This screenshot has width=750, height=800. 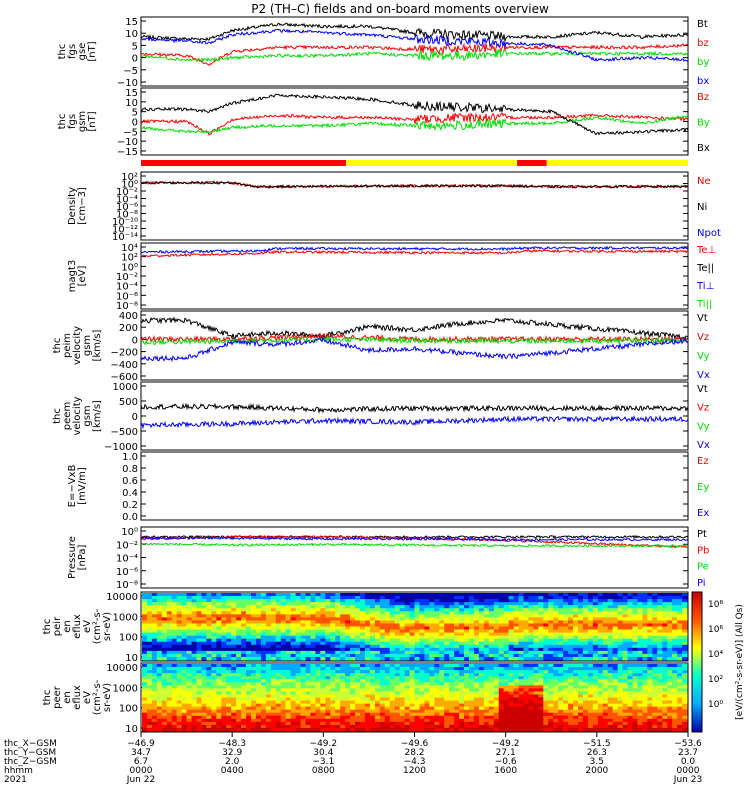 What do you see at coordinates (127, 572) in the screenshot?
I see `y-tick-label: 10⁻⁶` at bounding box center [127, 572].